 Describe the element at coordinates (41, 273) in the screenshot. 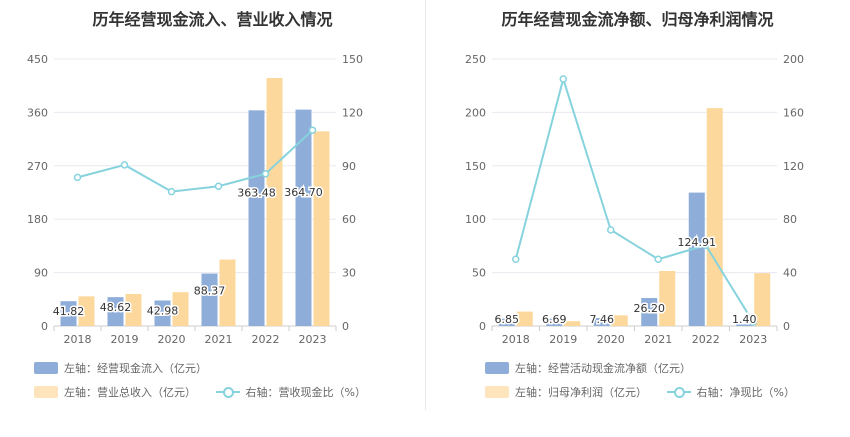

I see `left-axis-tick-label: 90` at that location.